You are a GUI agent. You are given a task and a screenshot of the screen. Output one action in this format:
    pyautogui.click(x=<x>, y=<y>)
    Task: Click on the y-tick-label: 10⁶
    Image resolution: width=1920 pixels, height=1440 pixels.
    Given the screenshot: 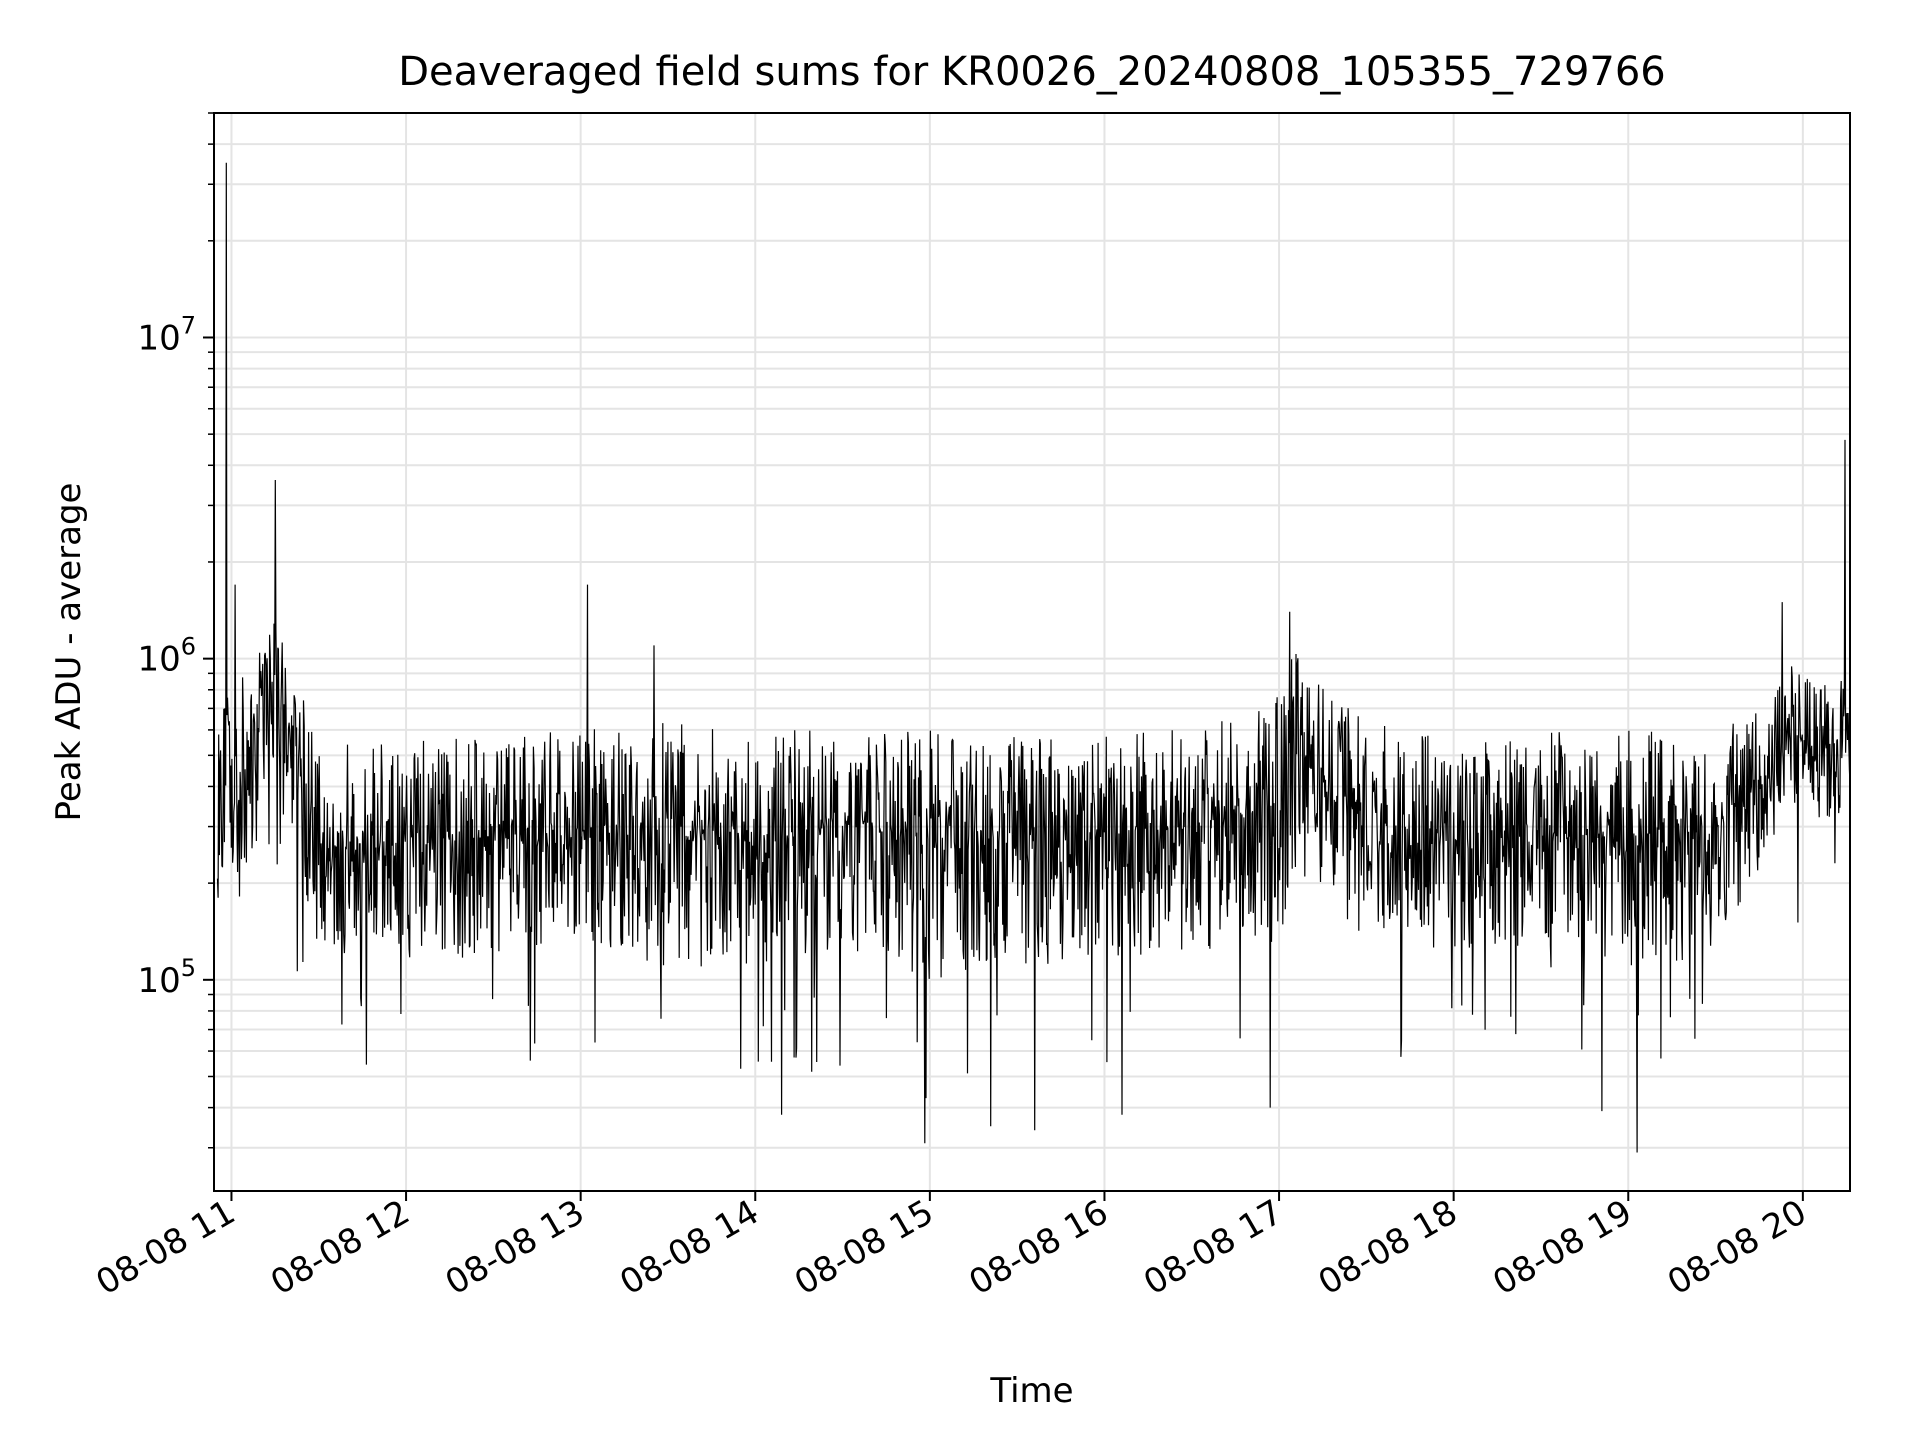 What is the action you would take?
    pyautogui.click(x=166, y=656)
    